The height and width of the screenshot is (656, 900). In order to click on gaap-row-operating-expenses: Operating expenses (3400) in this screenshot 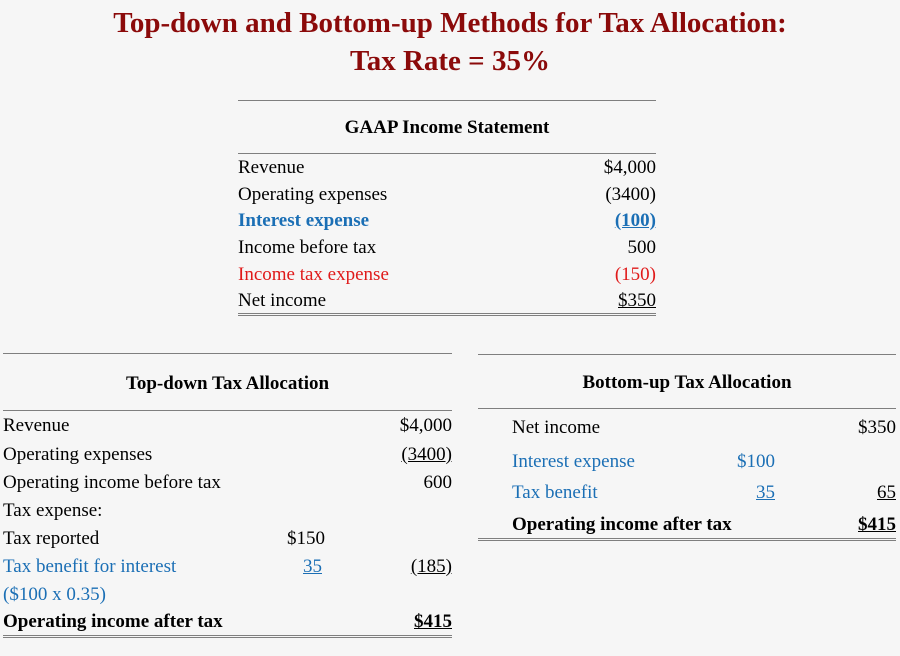, I will do `click(447, 195)`.